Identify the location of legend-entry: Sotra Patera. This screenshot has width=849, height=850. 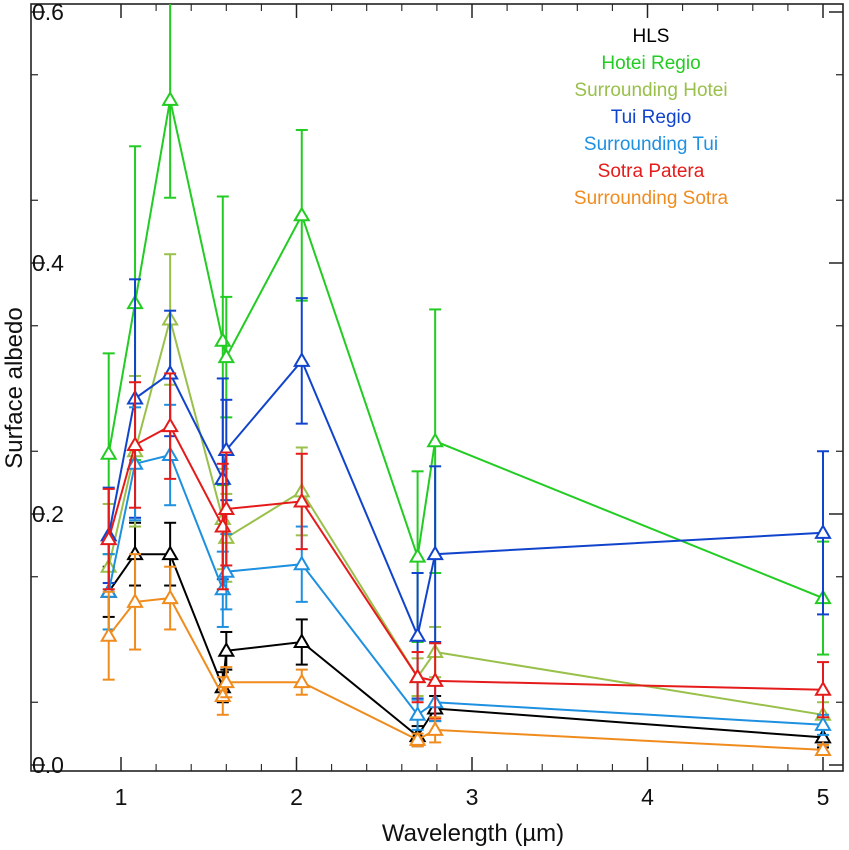
(651, 171).